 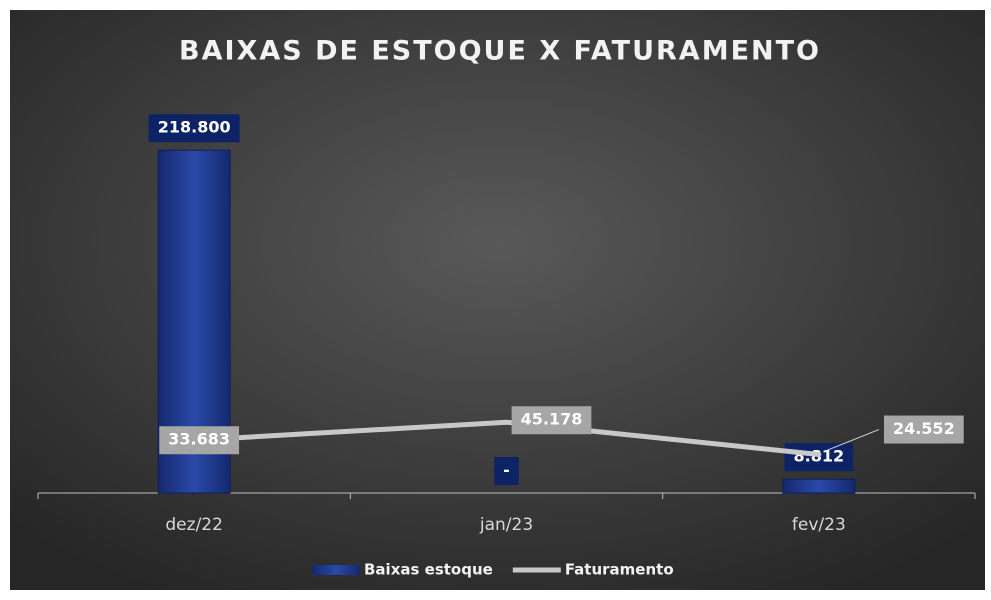 What do you see at coordinates (851, 440) in the screenshot?
I see `leader-line` at bounding box center [851, 440].